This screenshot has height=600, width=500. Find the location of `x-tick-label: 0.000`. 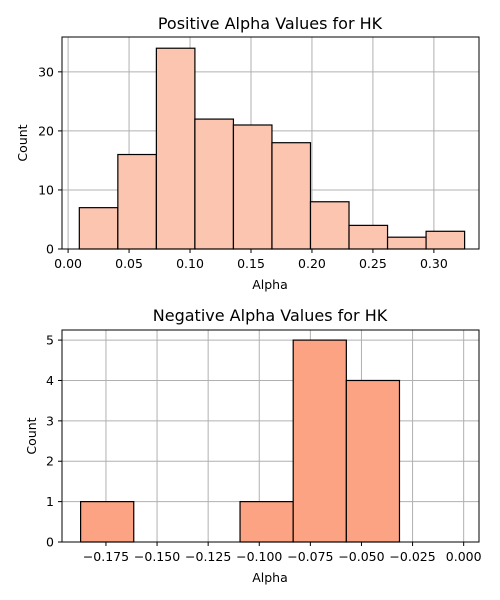

x-tick-label: 0.000 is located at coordinates (464, 556).